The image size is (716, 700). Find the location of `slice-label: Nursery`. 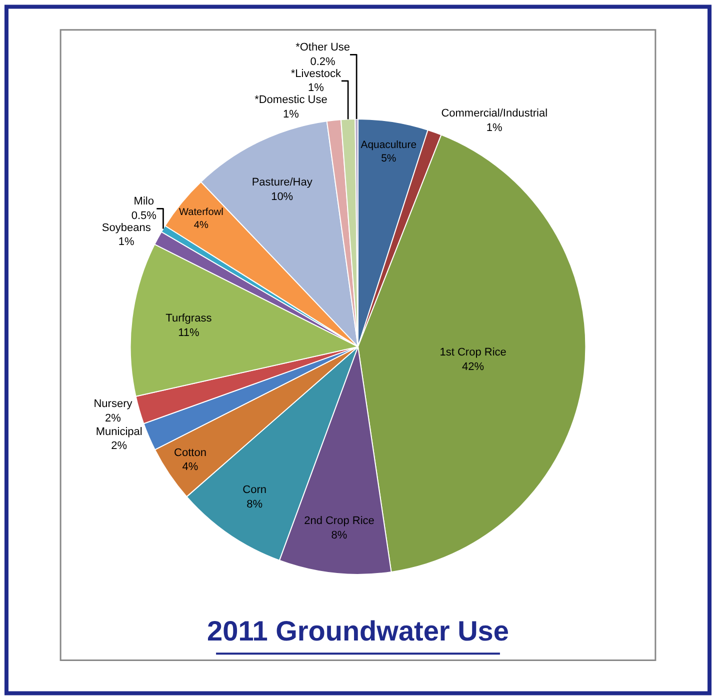

slice-label: Nursery is located at coordinates (113, 404).